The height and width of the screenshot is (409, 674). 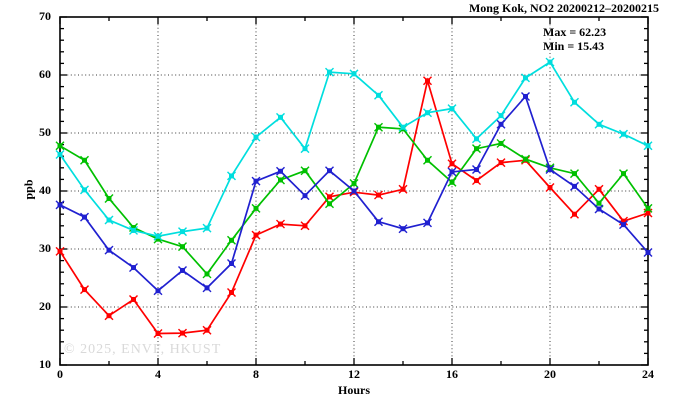 I want to click on marker-red-h13, so click(x=378, y=195).